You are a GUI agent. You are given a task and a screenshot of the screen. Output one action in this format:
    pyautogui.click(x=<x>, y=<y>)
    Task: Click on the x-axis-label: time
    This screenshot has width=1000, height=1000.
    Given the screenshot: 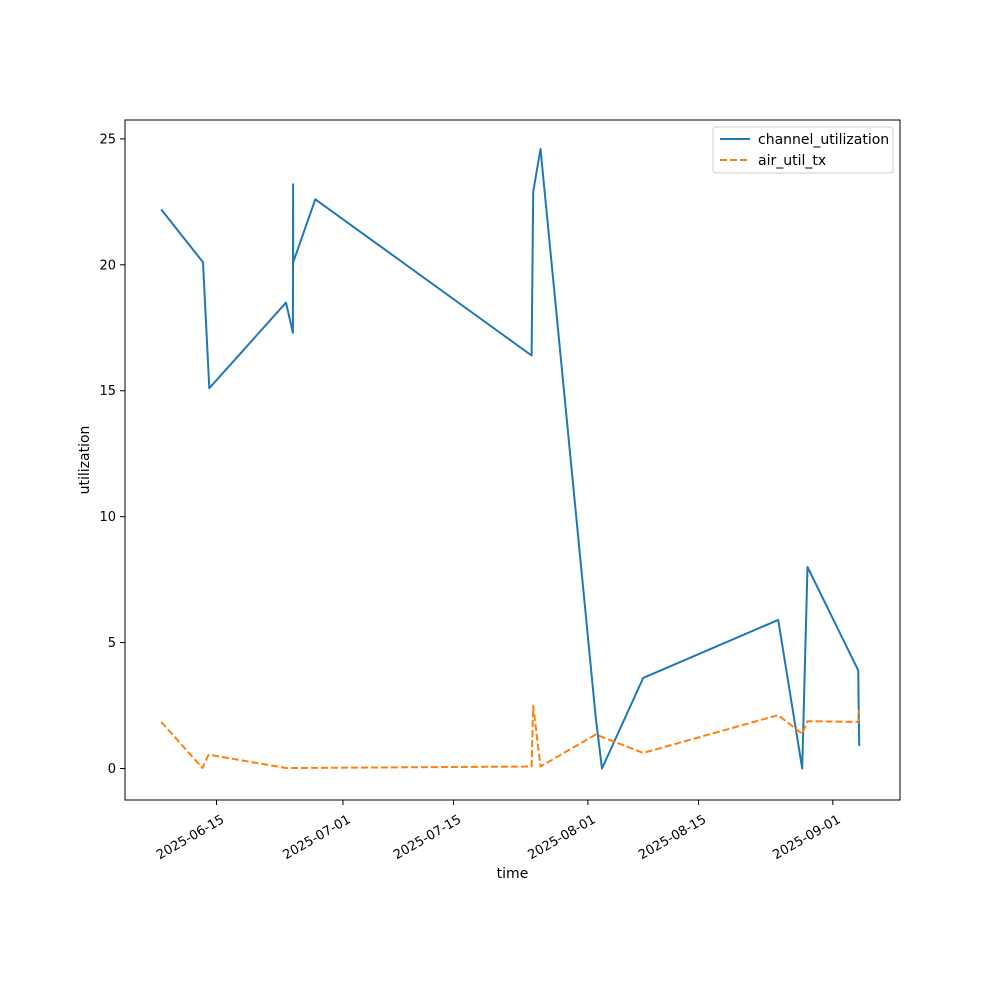 What is the action you would take?
    pyautogui.click(x=513, y=874)
    